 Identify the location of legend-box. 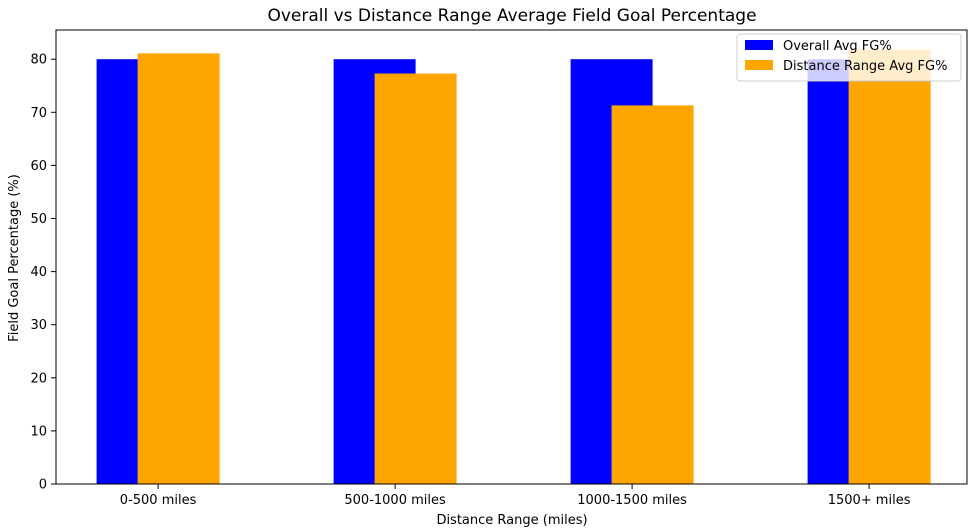
(849, 57).